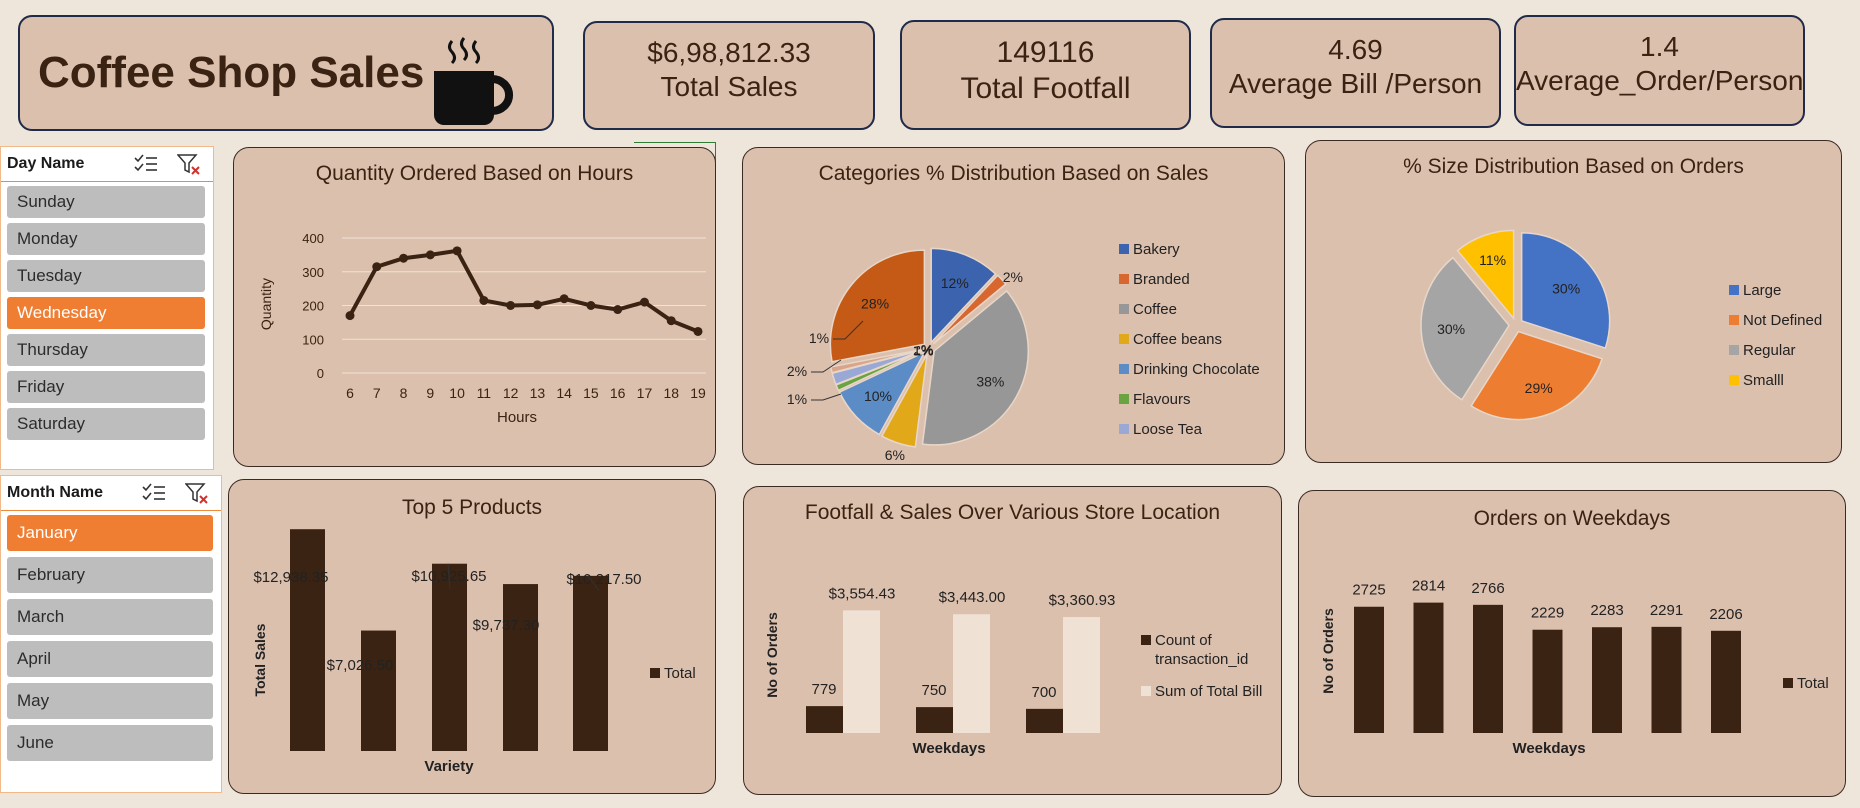 This screenshot has width=1860, height=808. I want to click on slicer-item-friday: Friday, so click(106, 387).